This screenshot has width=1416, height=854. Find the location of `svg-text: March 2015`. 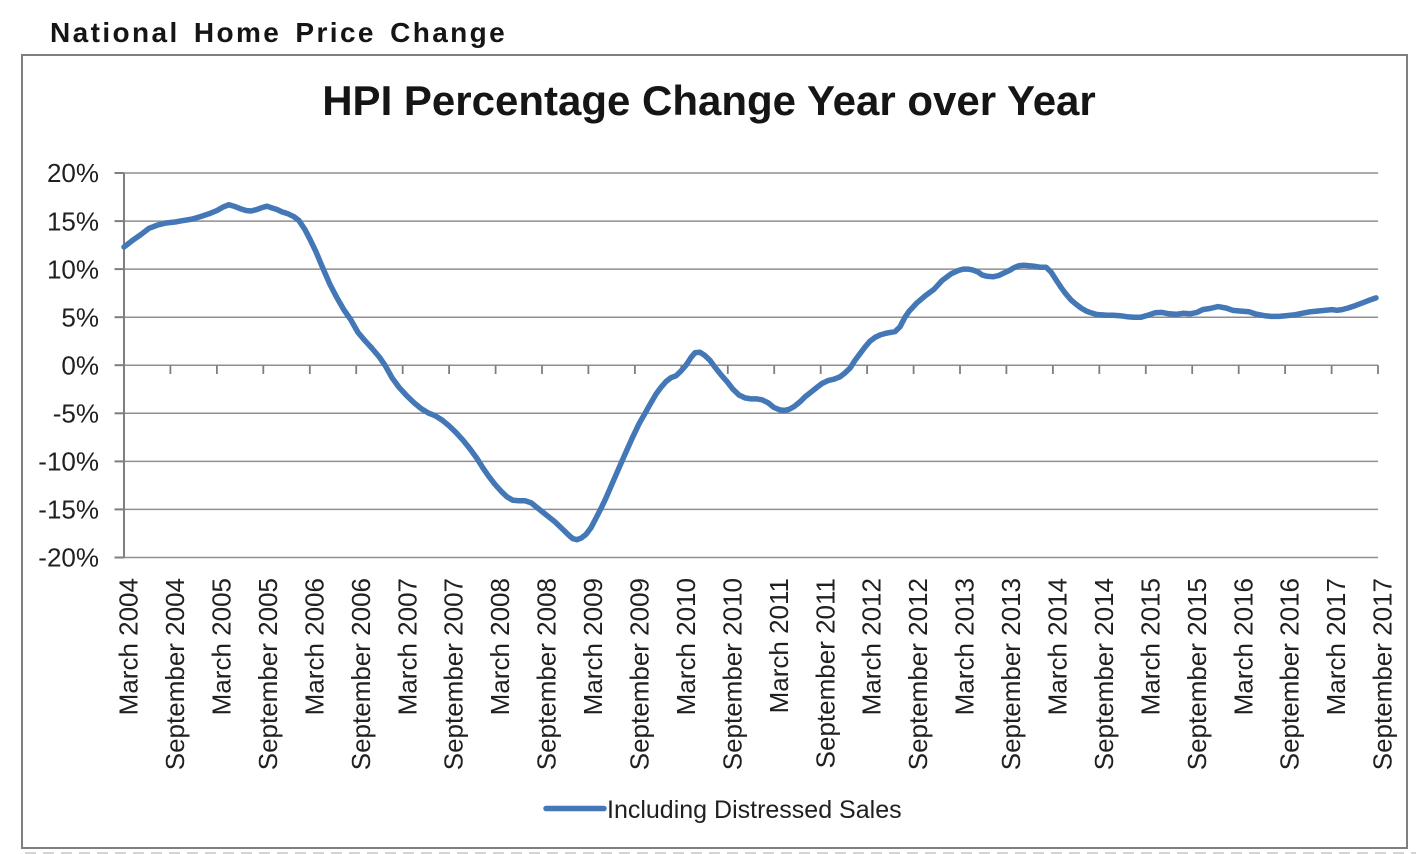

svg-text: March 2015 is located at coordinates (1150, 646).